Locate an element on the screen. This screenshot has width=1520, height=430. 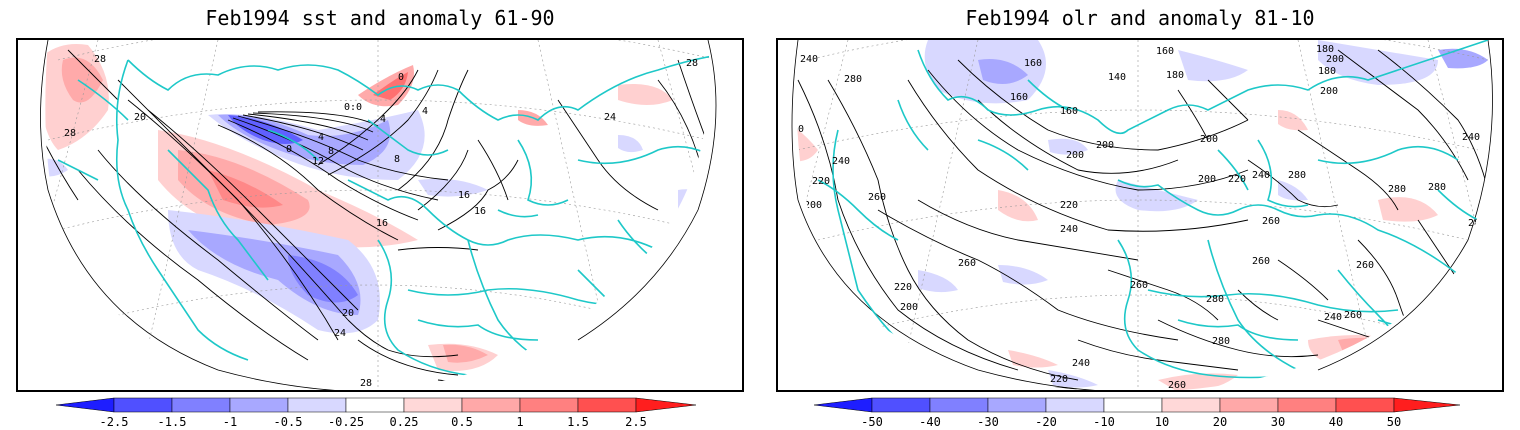
olr-colorbar-tick: -10 is located at coordinates (1104, 422).